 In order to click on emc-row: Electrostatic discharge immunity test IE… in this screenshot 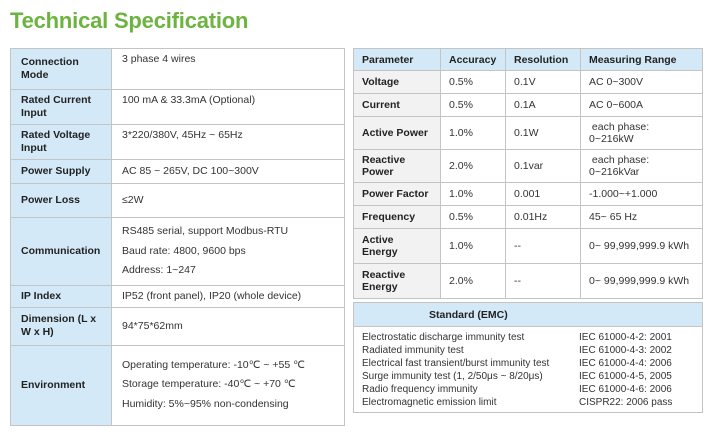, I will do `click(532, 337)`.